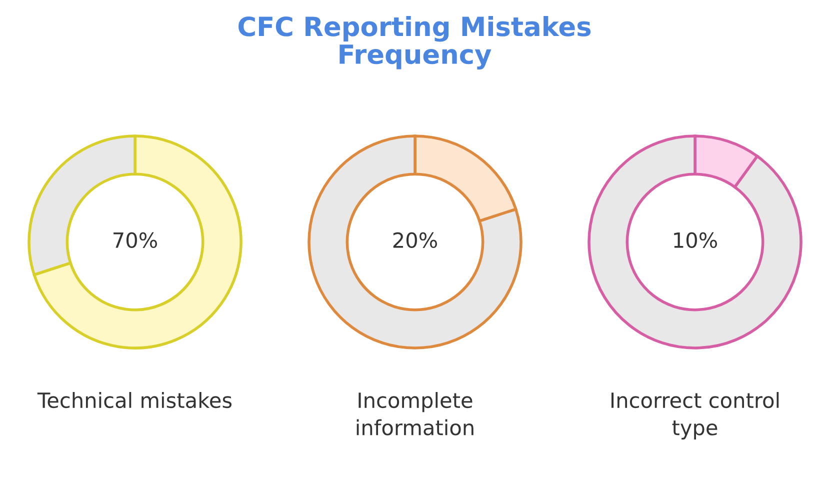  What do you see at coordinates (415, 240) in the screenshot?
I see `data-label: 20%` at bounding box center [415, 240].